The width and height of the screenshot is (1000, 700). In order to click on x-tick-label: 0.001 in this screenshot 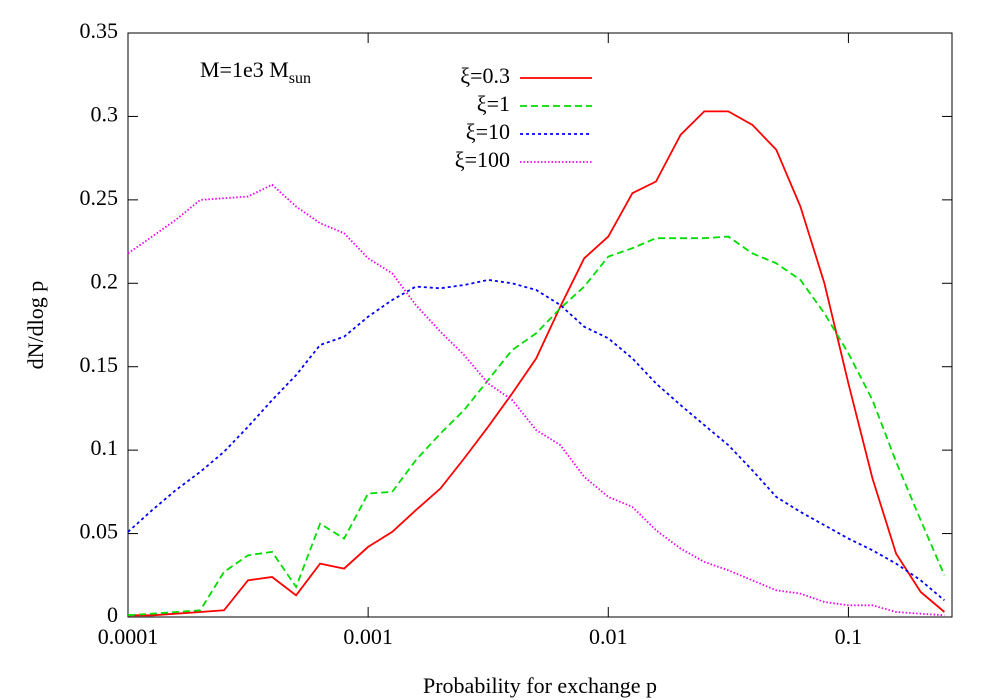, I will do `click(368, 636)`.